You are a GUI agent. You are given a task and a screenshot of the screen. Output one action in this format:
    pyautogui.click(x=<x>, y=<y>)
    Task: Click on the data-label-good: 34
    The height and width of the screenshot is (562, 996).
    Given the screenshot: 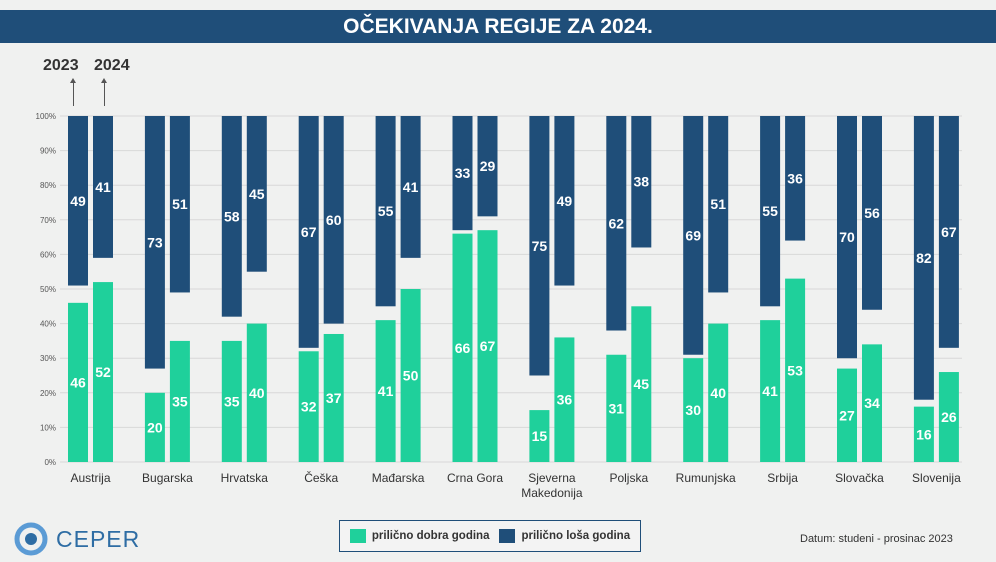 What is the action you would take?
    pyautogui.click(x=872, y=403)
    